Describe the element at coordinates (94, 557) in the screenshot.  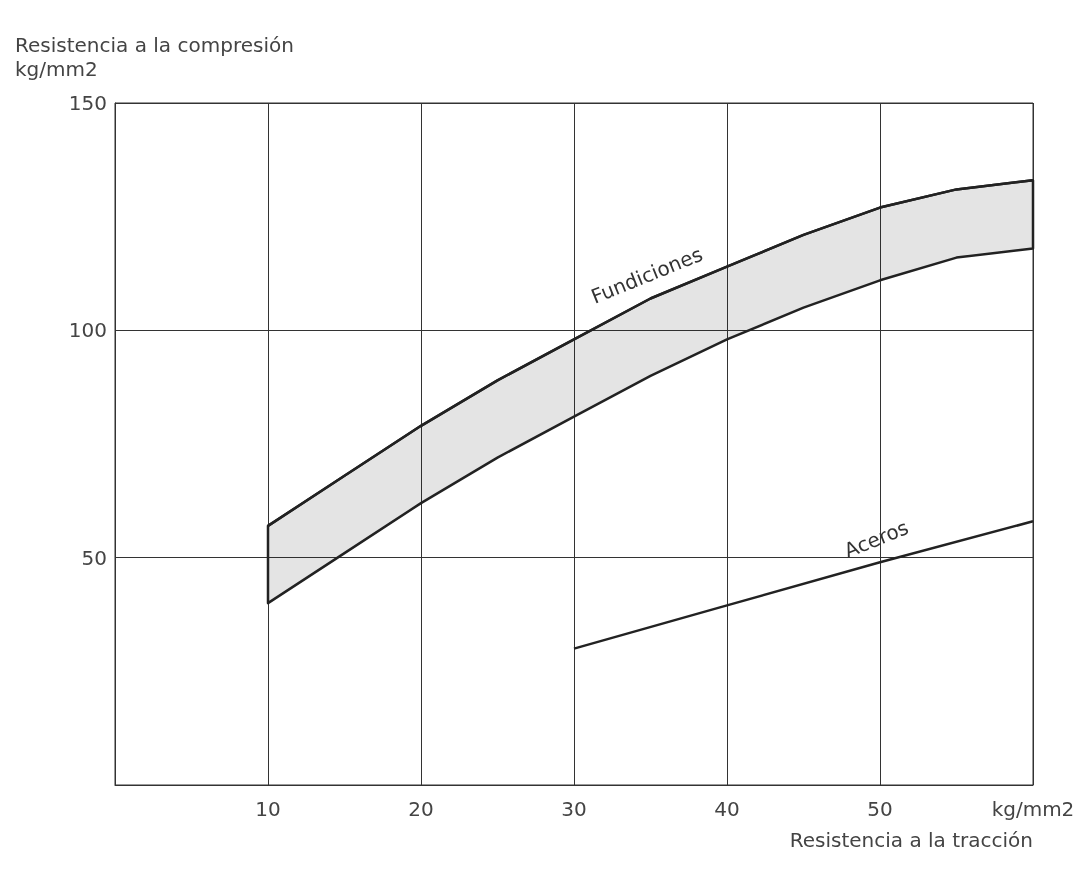
I see `y-tick-label: 50` at that location.